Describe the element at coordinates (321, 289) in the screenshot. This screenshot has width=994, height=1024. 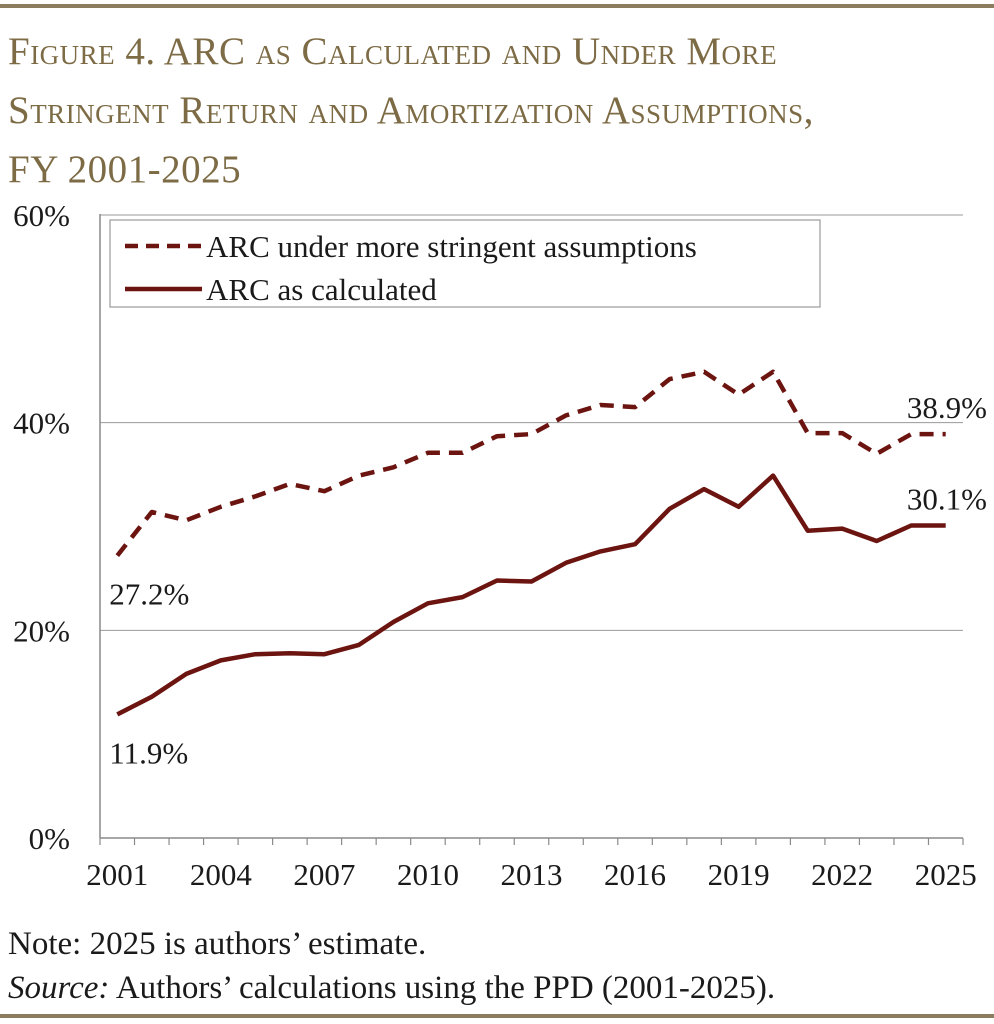
I see `legend-label-1: ARC as calculated` at that location.